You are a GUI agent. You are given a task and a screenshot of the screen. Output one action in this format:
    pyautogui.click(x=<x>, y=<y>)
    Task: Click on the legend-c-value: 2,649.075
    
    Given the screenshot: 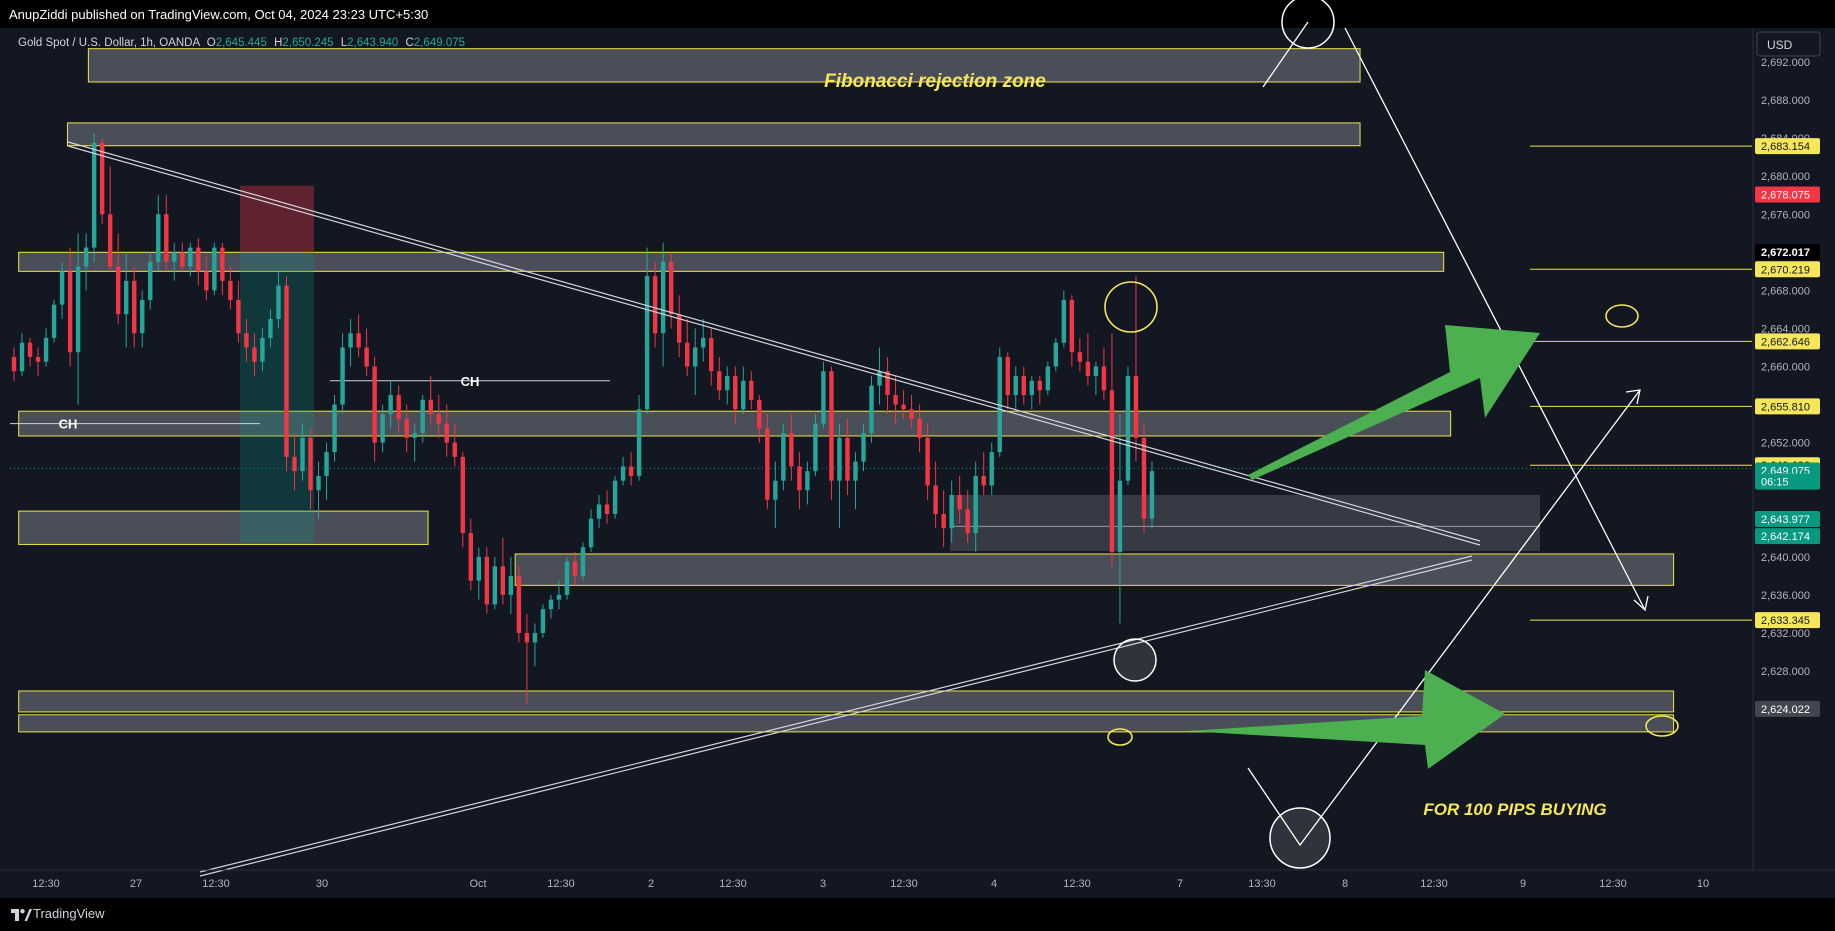 What is the action you would take?
    pyautogui.click(x=439, y=43)
    